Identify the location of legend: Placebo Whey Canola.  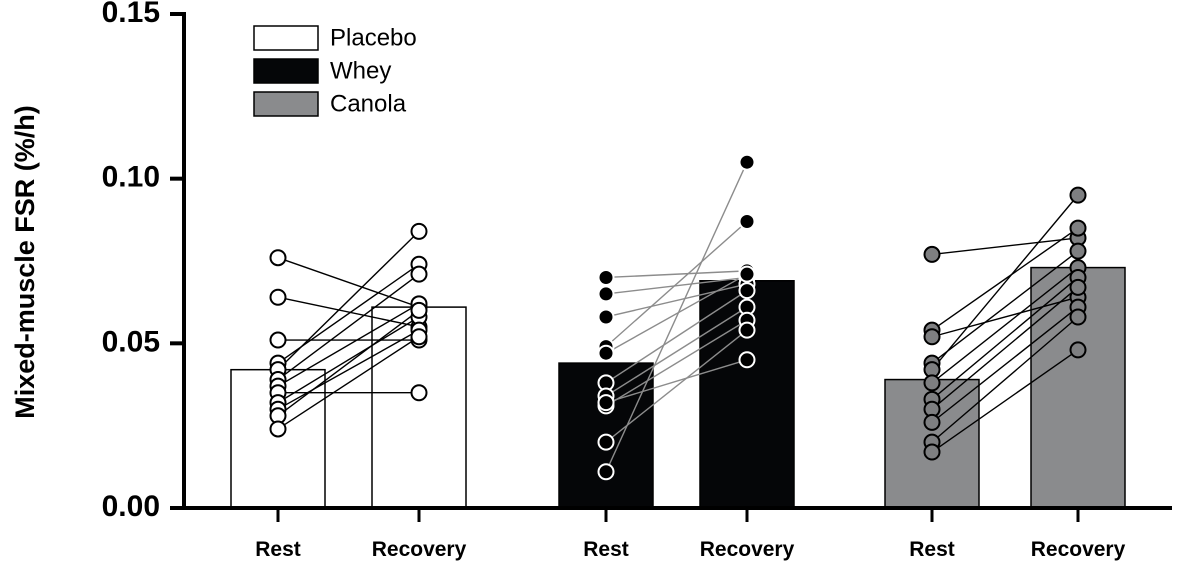
(335, 70).